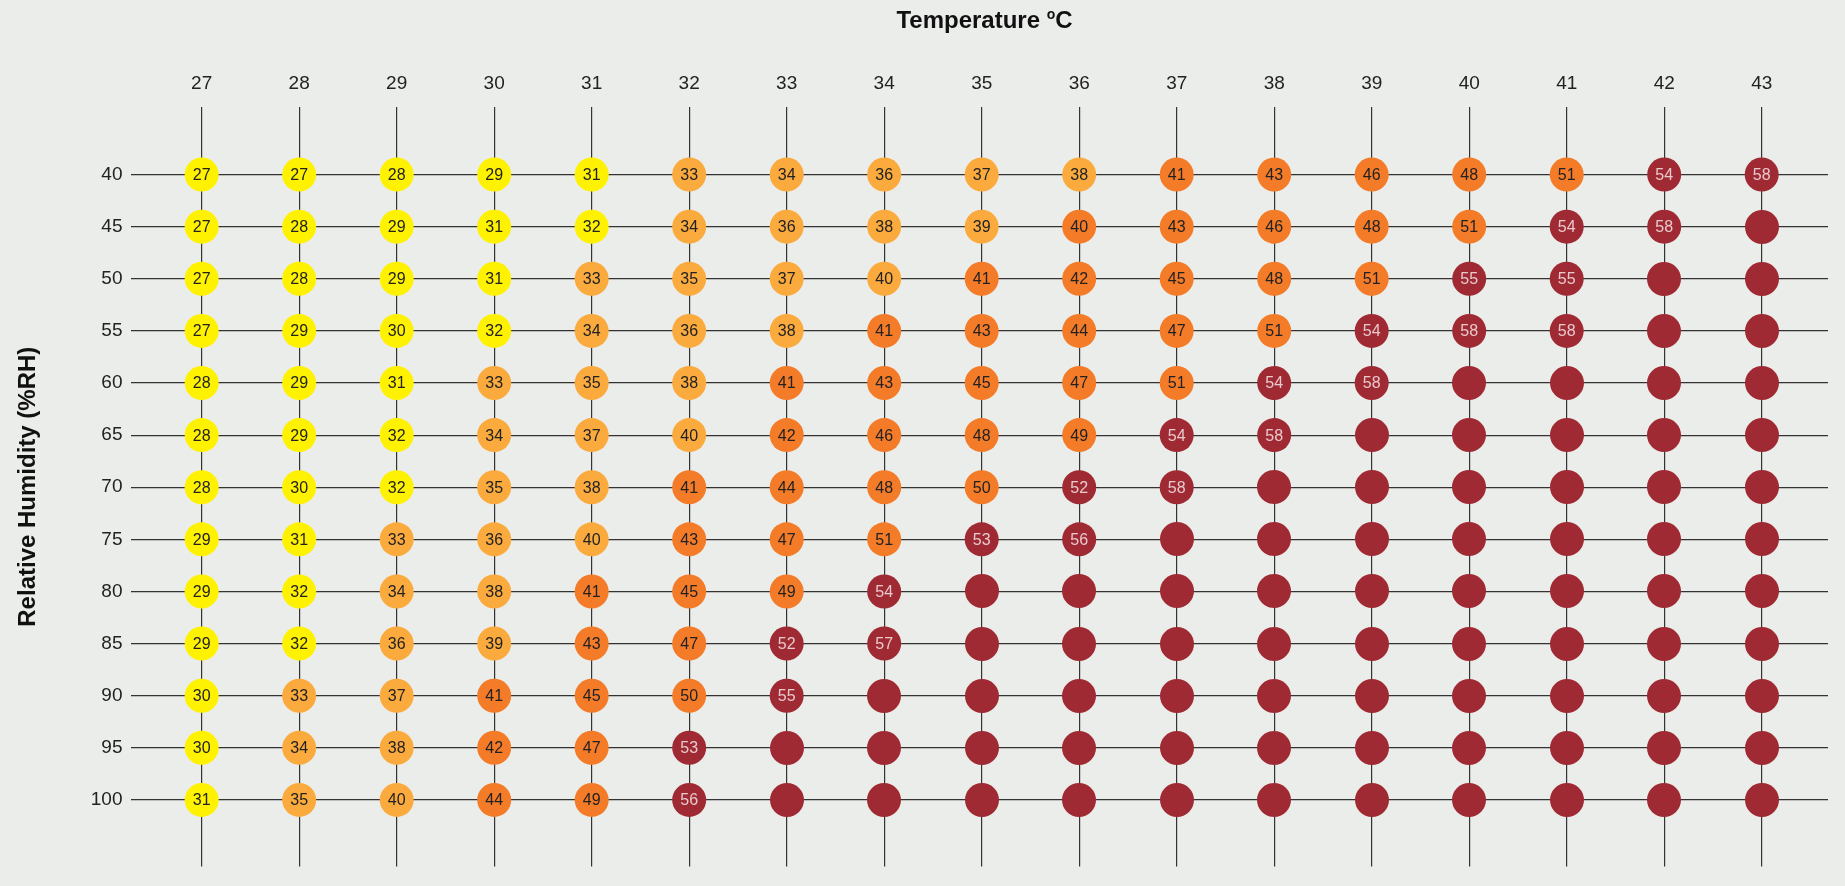  Describe the element at coordinates (787, 82) in the screenshot. I see `x-tick-label: 33` at that location.